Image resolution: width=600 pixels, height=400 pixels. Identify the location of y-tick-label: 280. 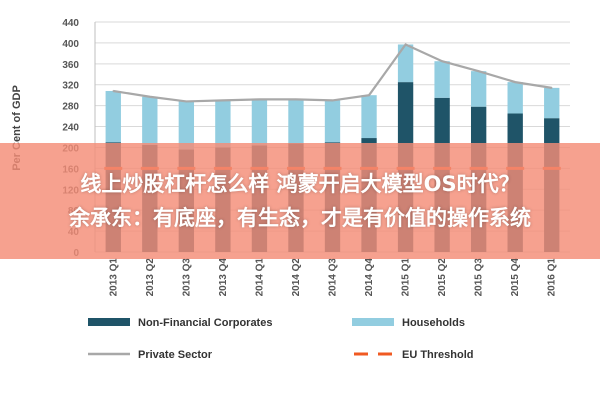
(70, 107).